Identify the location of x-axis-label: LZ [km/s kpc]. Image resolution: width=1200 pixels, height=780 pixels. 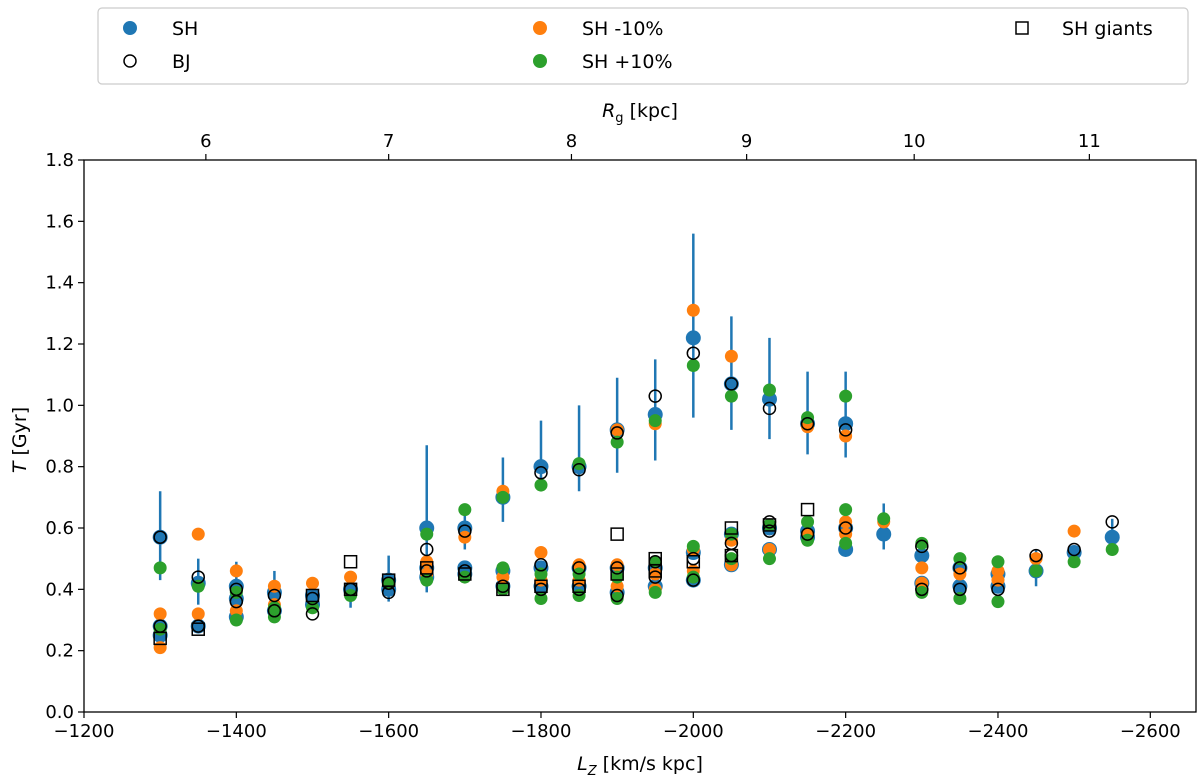
(640, 766).